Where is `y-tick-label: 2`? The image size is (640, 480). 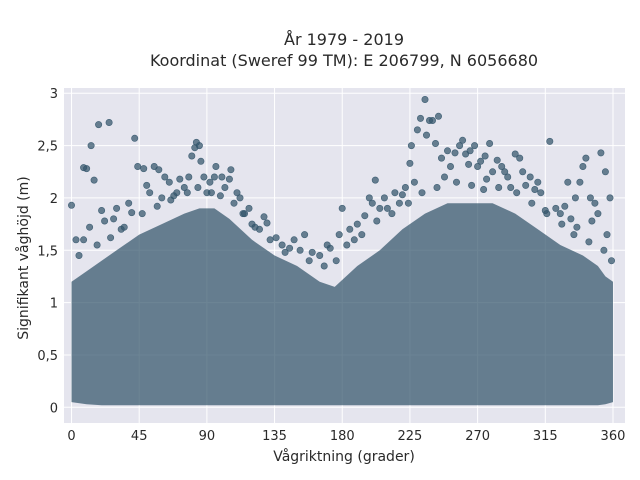
y-tick-label: 2 is located at coordinates (54, 199).